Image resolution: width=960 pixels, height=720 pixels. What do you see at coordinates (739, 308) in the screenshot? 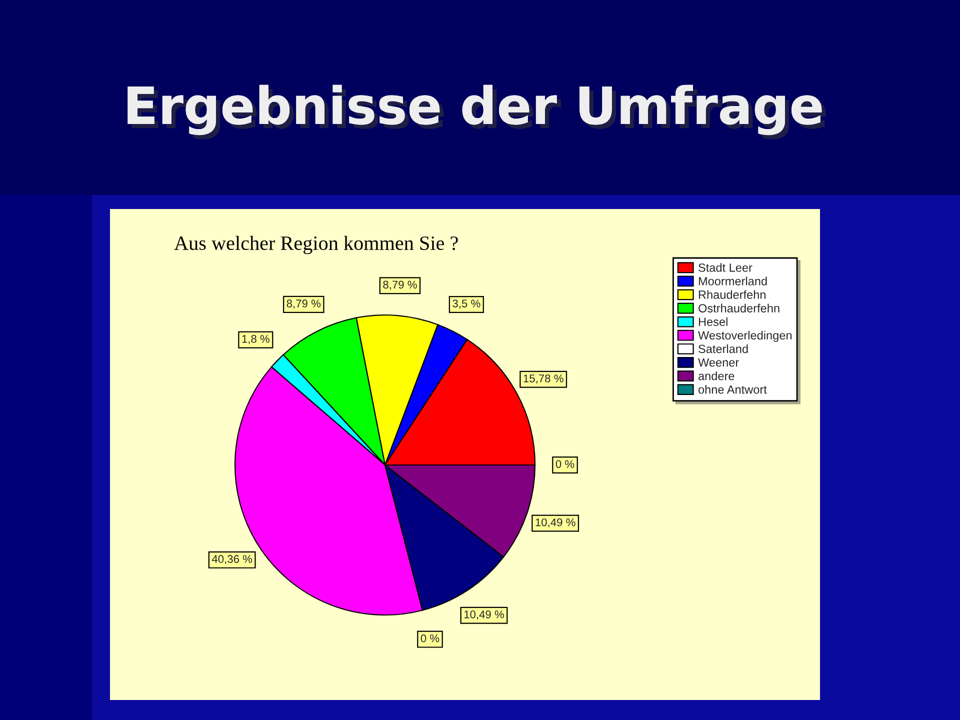
I see `legend-label: Ostrhauderfehn` at bounding box center [739, 308].